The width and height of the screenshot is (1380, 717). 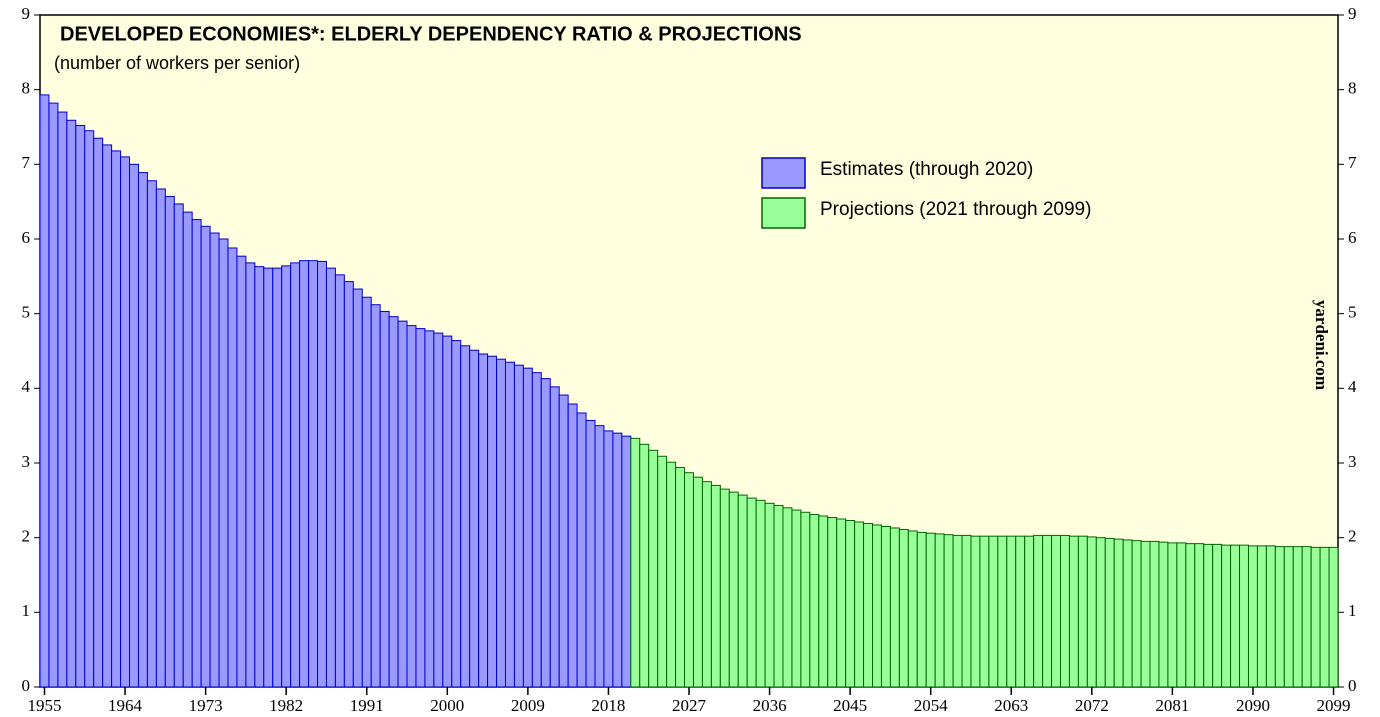 I want to click on x-tick-label: 2018, so click(x=608, y=705).